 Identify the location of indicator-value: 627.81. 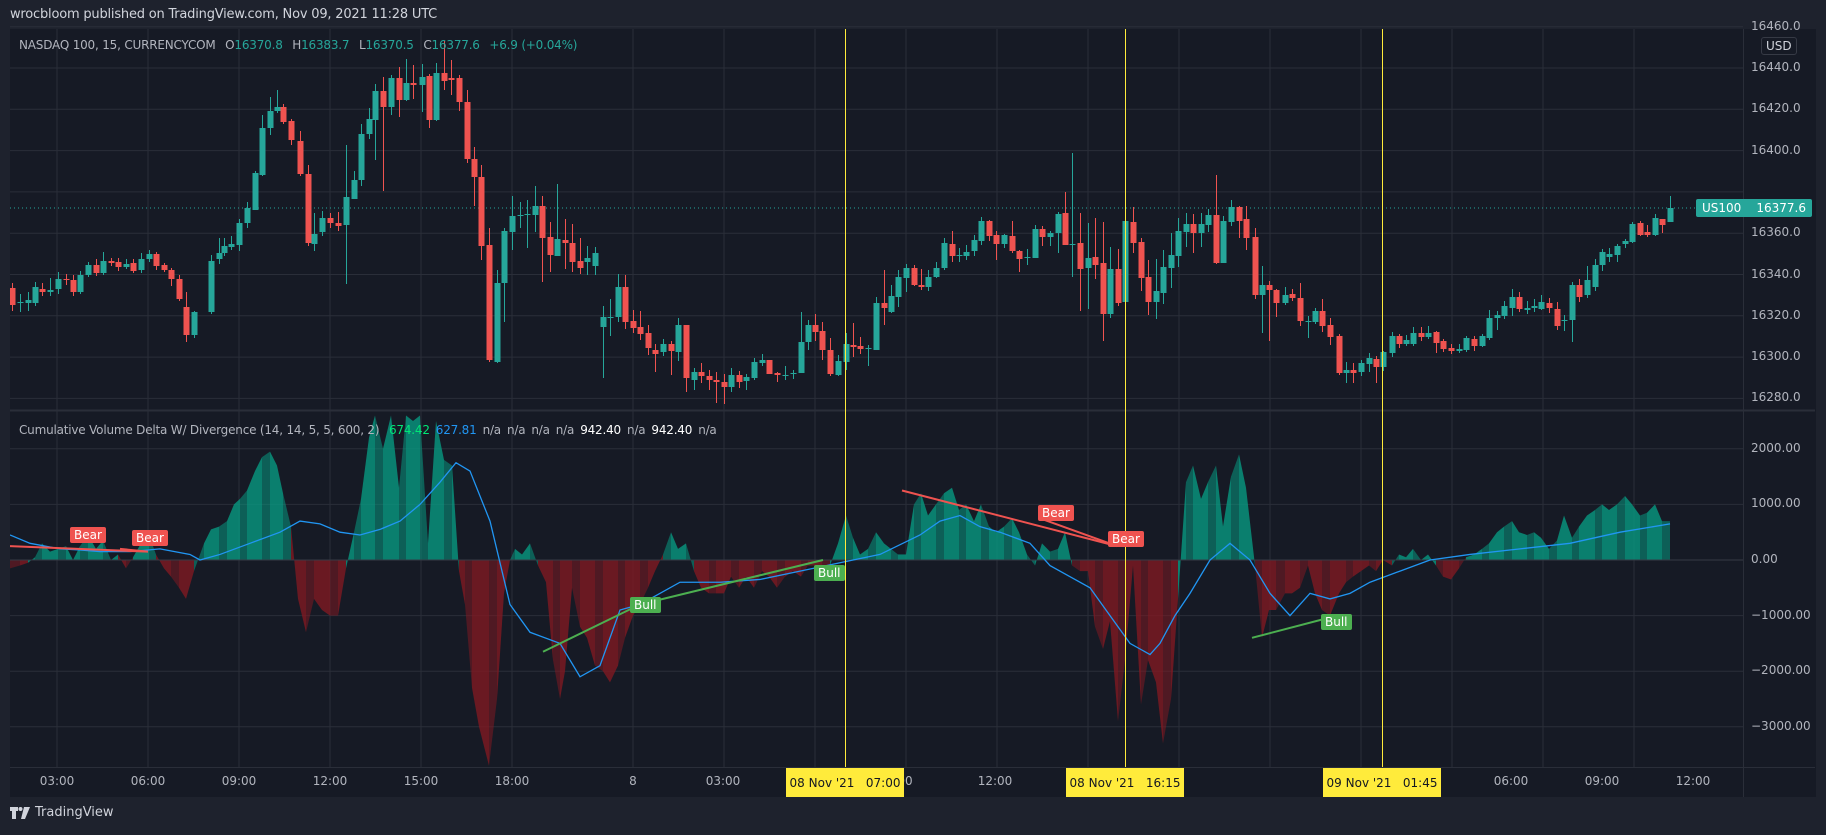
(456, 430).